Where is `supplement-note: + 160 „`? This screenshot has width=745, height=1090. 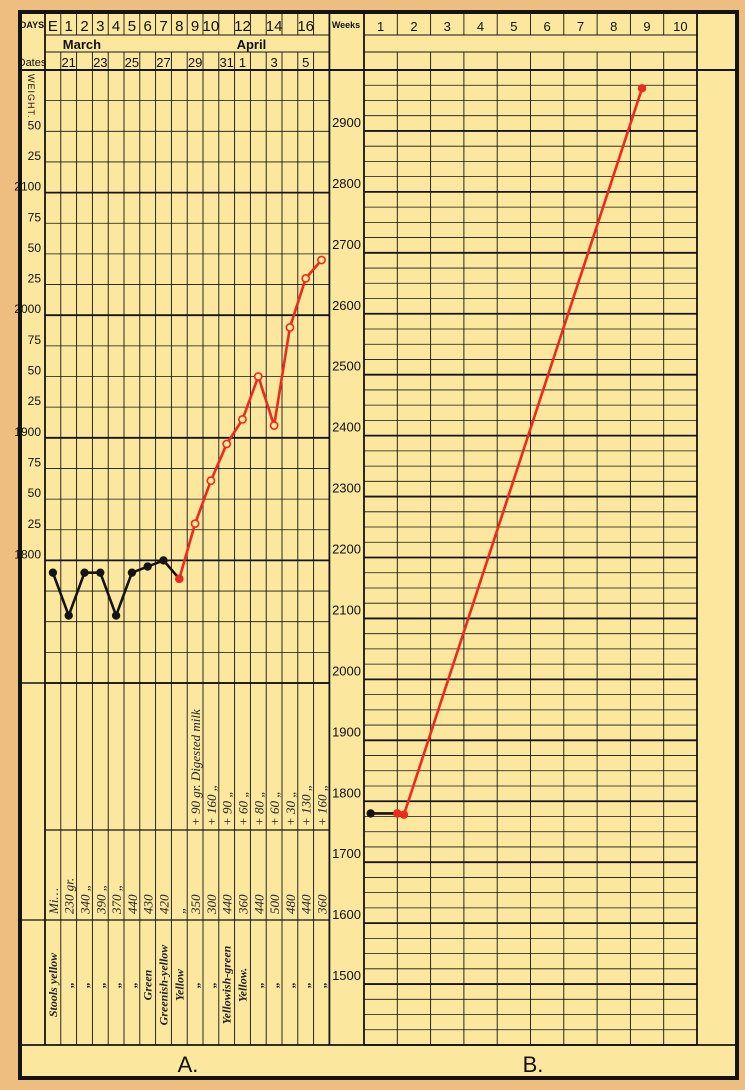 supplement-note: + 160 „ is located at coordinates (211, 805).